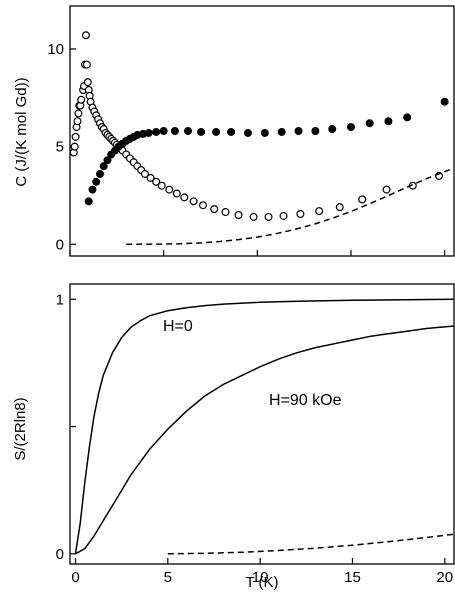 The width and height of the screenshot is (455, 593). Describe the element at coordinates (290, 206) in the screenshot. I see `top-dashed-curve` at that location.